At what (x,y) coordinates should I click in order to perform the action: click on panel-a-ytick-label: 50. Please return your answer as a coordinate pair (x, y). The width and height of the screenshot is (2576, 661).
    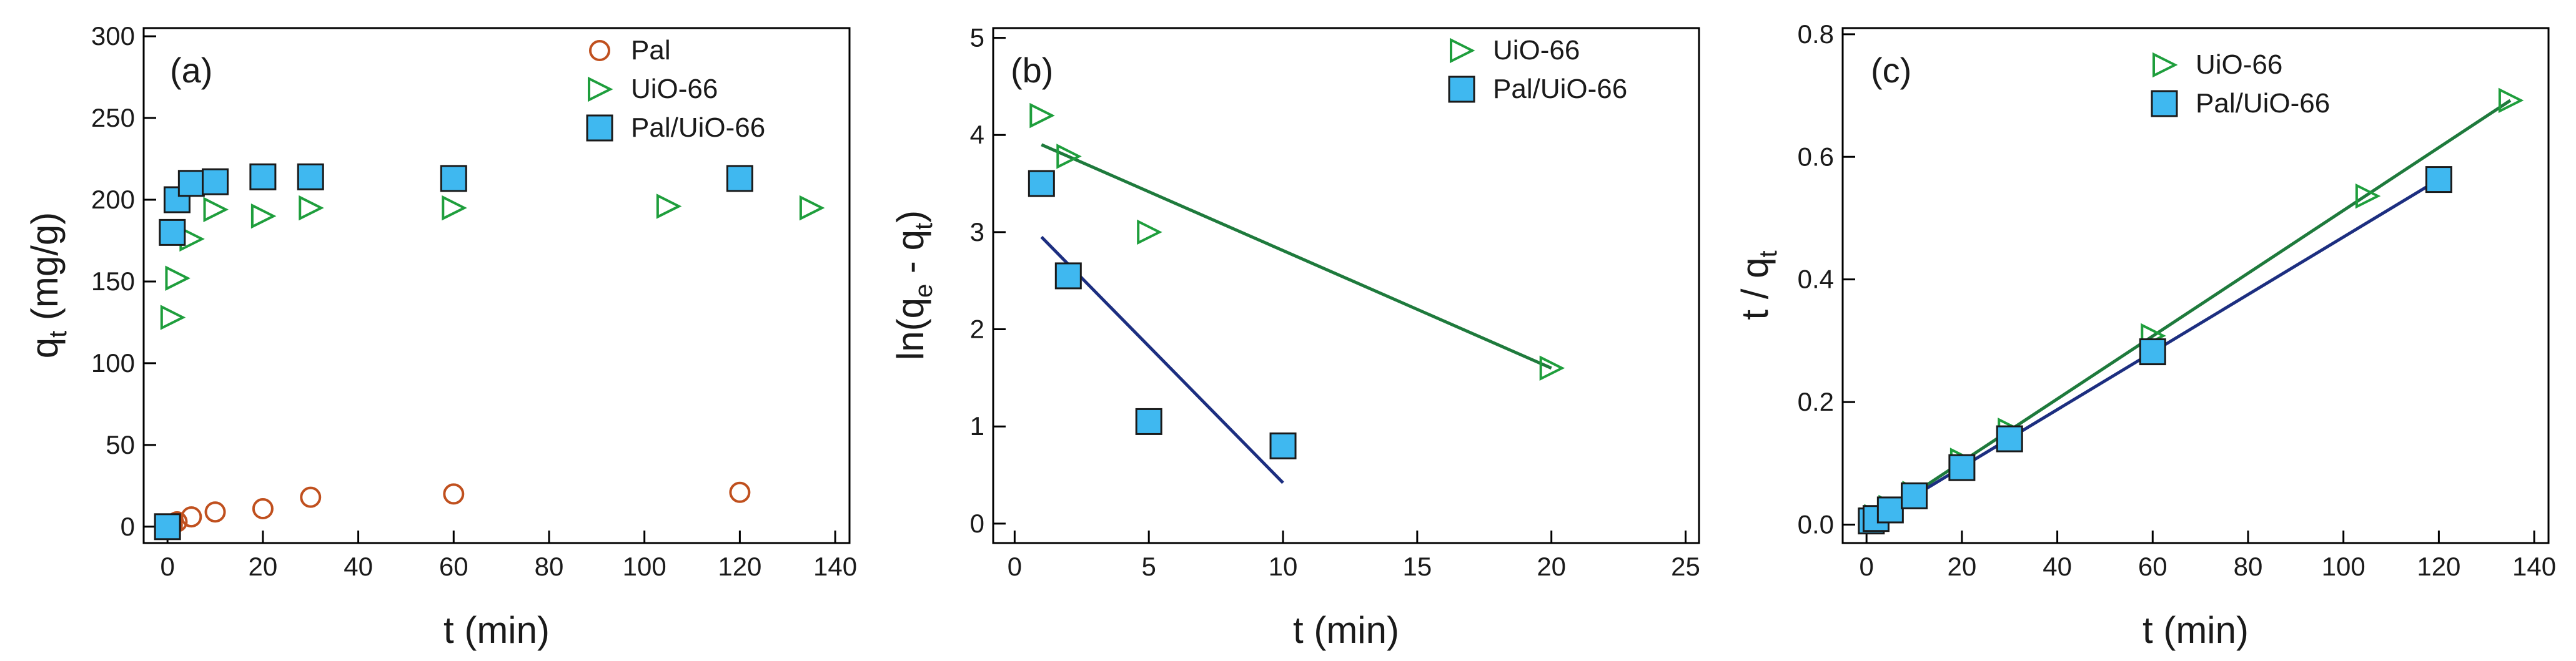
    Looking at the image, I should click on (120, 444).